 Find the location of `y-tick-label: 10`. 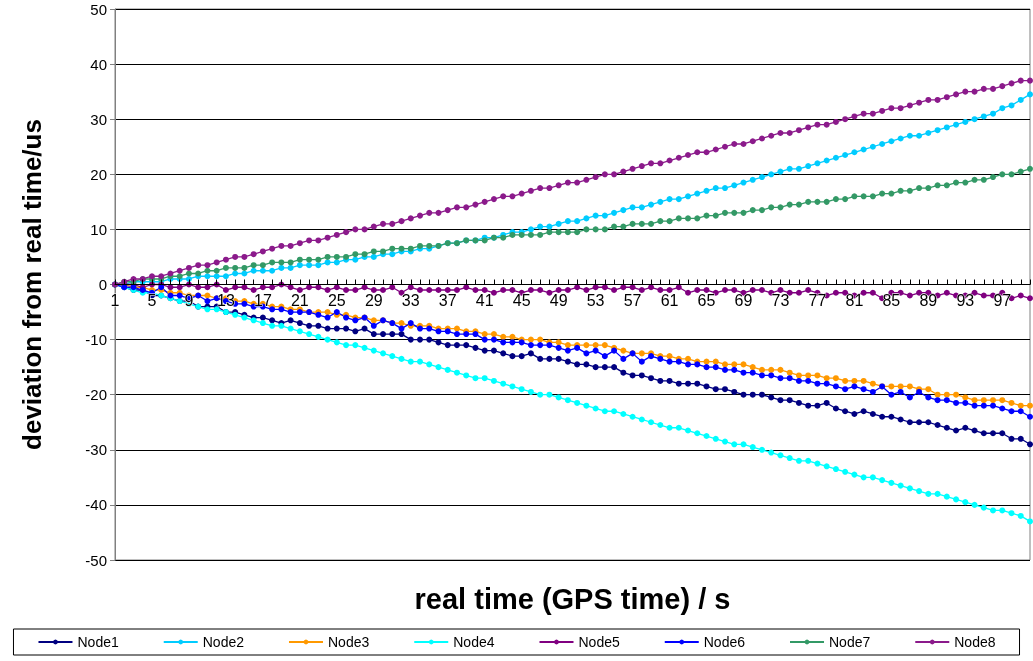

y-tick-label: 10 is located at coordinates (98, 229).